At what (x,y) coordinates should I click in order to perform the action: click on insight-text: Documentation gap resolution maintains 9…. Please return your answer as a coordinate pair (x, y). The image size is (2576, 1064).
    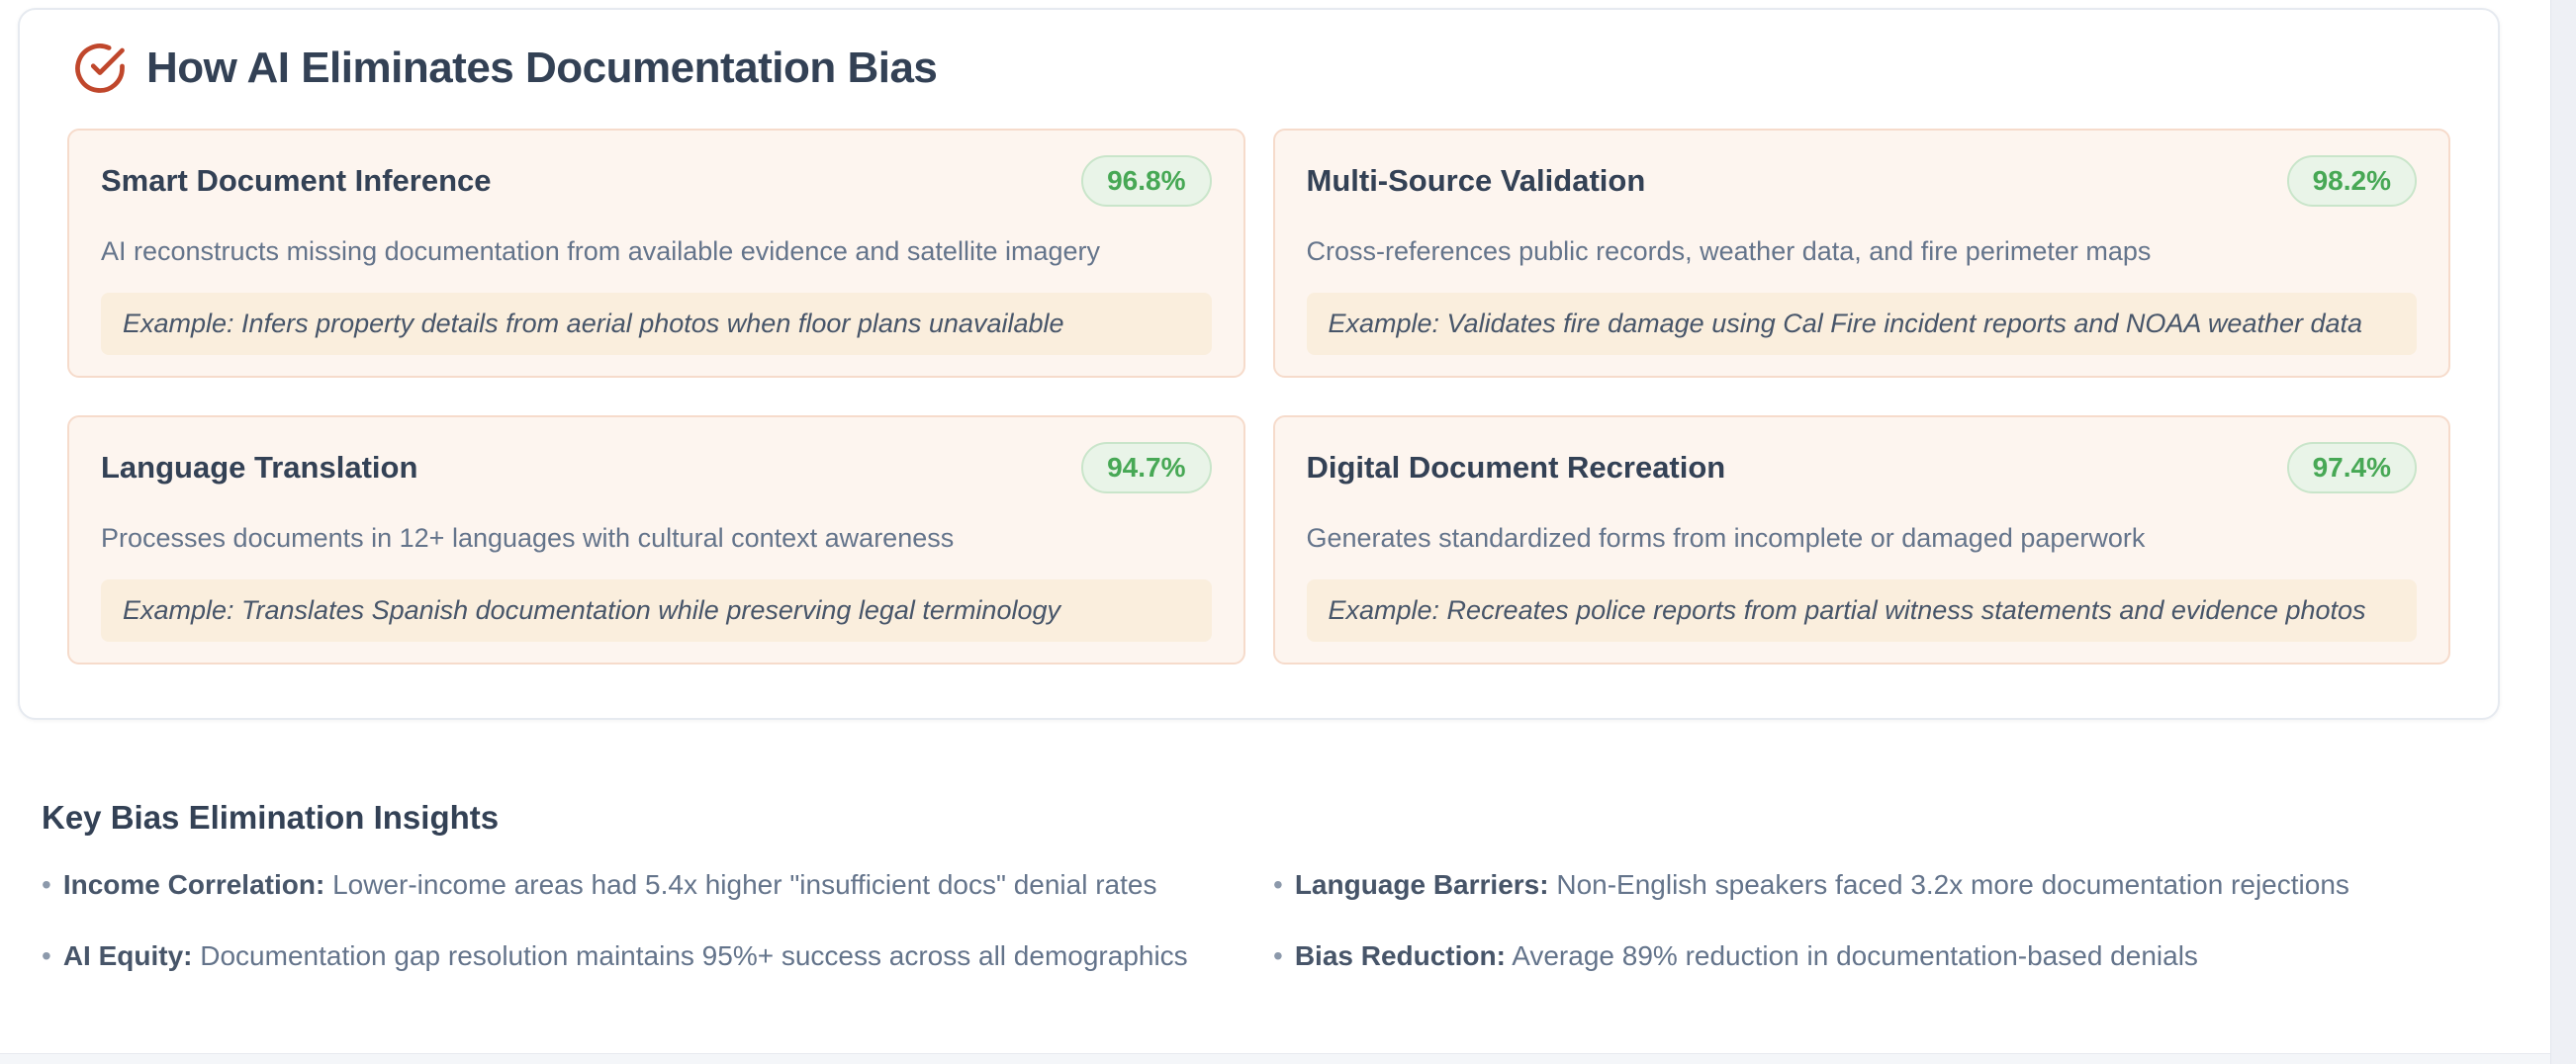
    Looking at the image, I should click on (694, 955).